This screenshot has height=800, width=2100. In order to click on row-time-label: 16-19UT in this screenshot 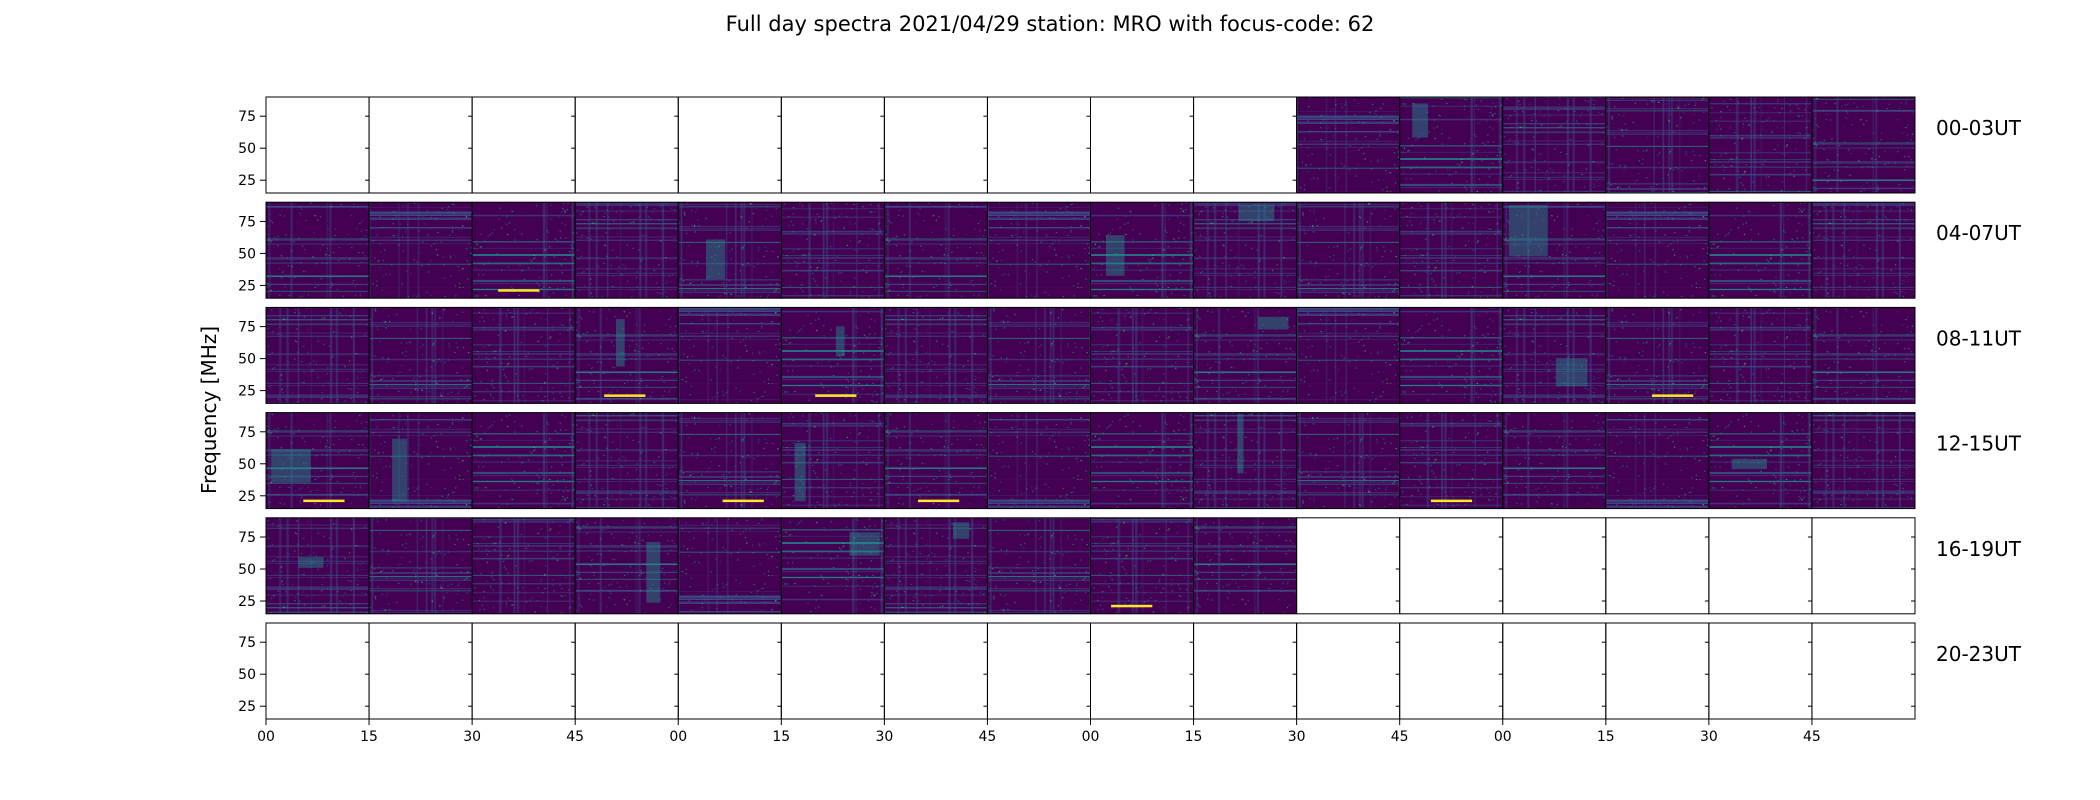, I will do `click(1979, 549)`.